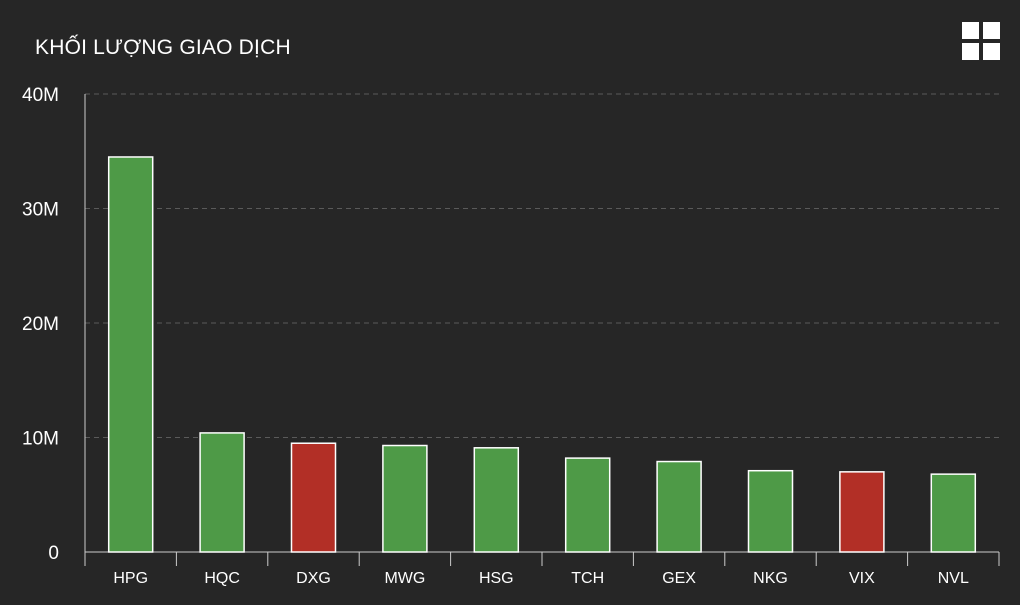  Describe the element at coordinates (405, 498) in the screenshot. I see `bar-mwg` at that location.